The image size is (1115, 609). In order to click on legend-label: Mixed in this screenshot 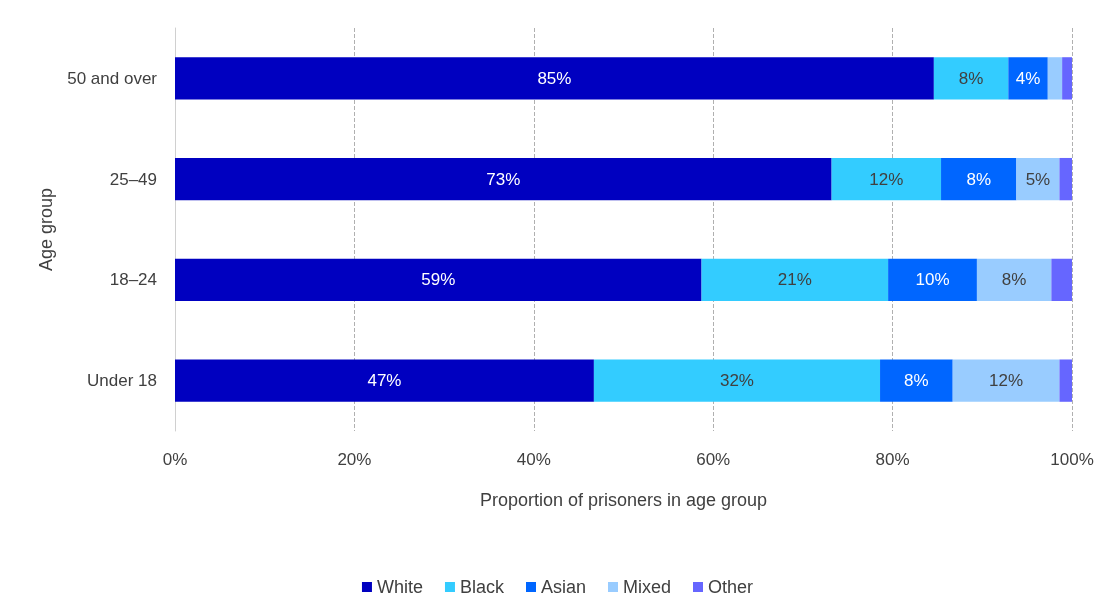, I will do `click(647, 587)`.